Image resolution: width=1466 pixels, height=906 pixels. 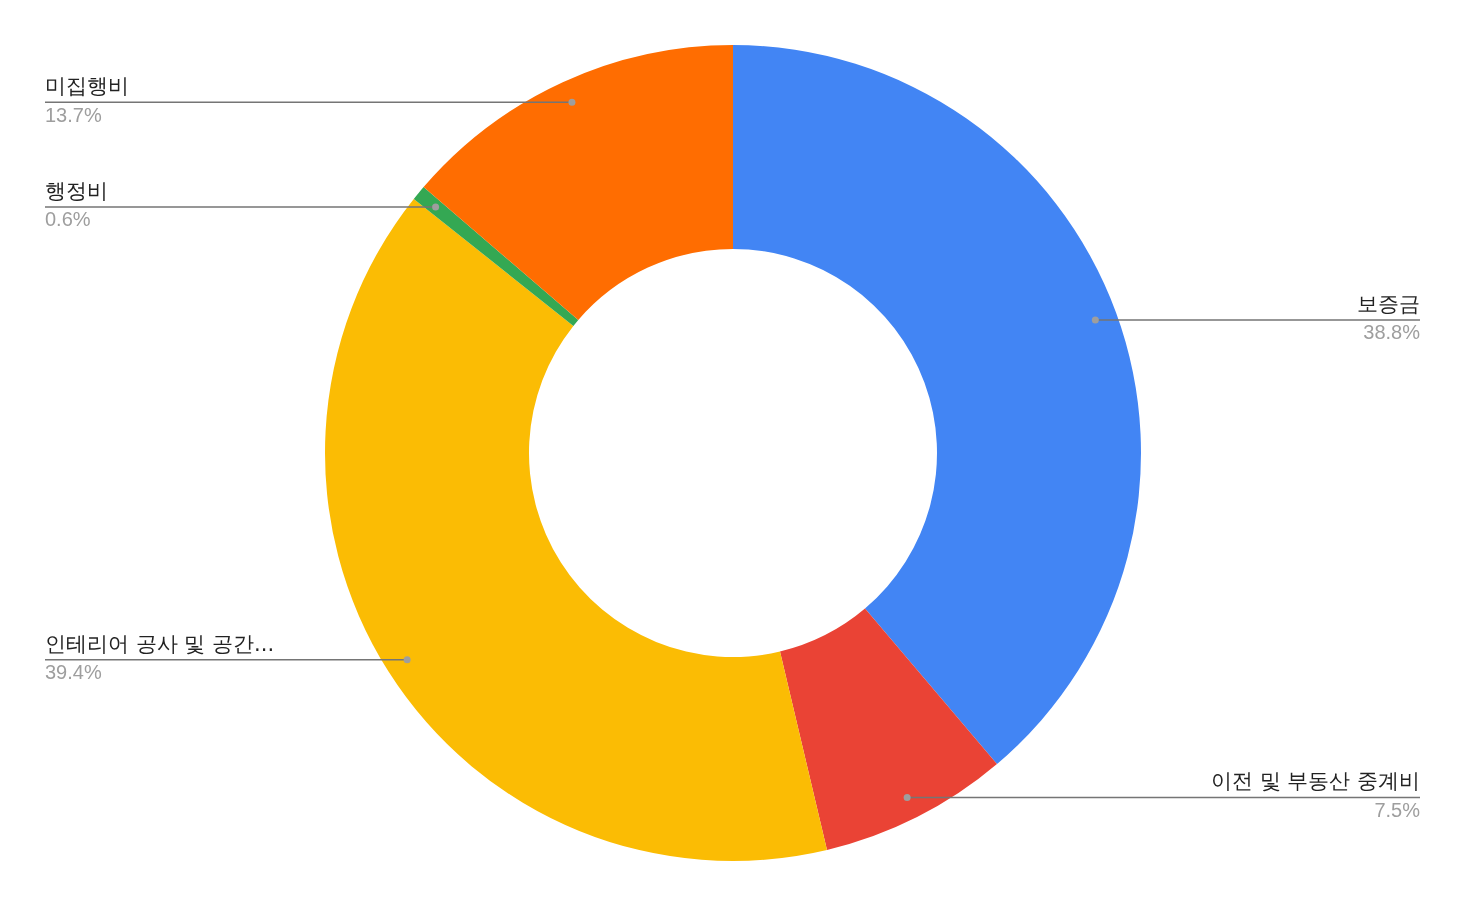 I want to click on slice-label: 보증금, so click(x=1388, y=303).